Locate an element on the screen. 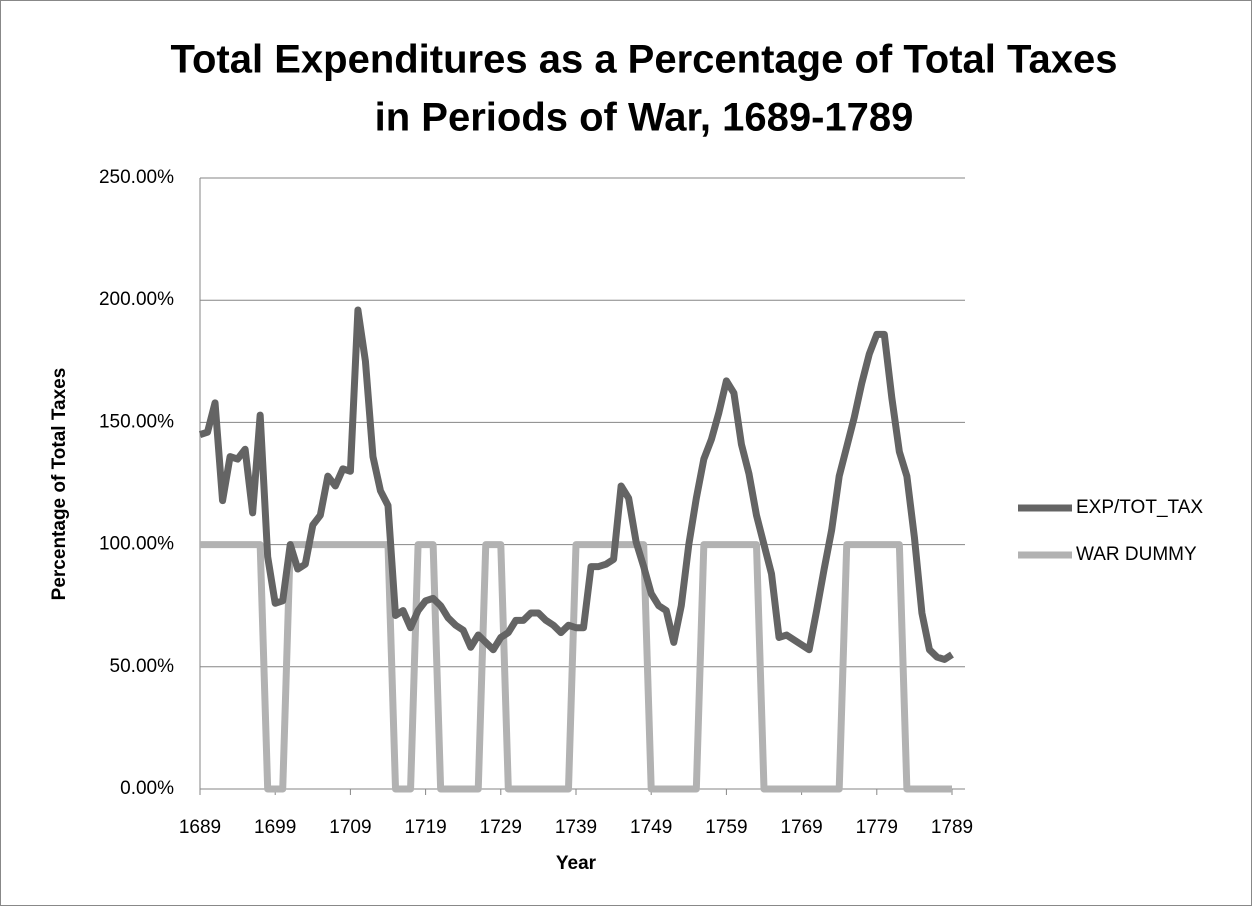 Image resolution: width=1253 pixels, height=907 pixels. x-tick-label: 1729 is located at coordinates (501, 827).